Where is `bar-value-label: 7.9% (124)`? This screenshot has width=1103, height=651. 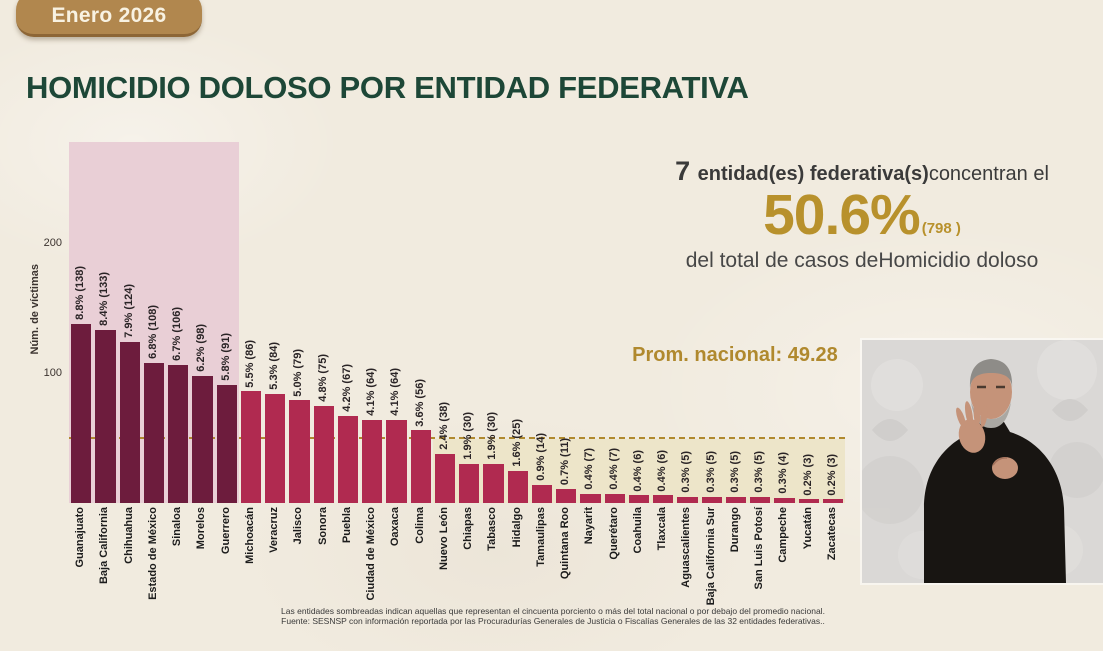
bar-value-label: 7.9% (124) is located at coordinates (128, 311).